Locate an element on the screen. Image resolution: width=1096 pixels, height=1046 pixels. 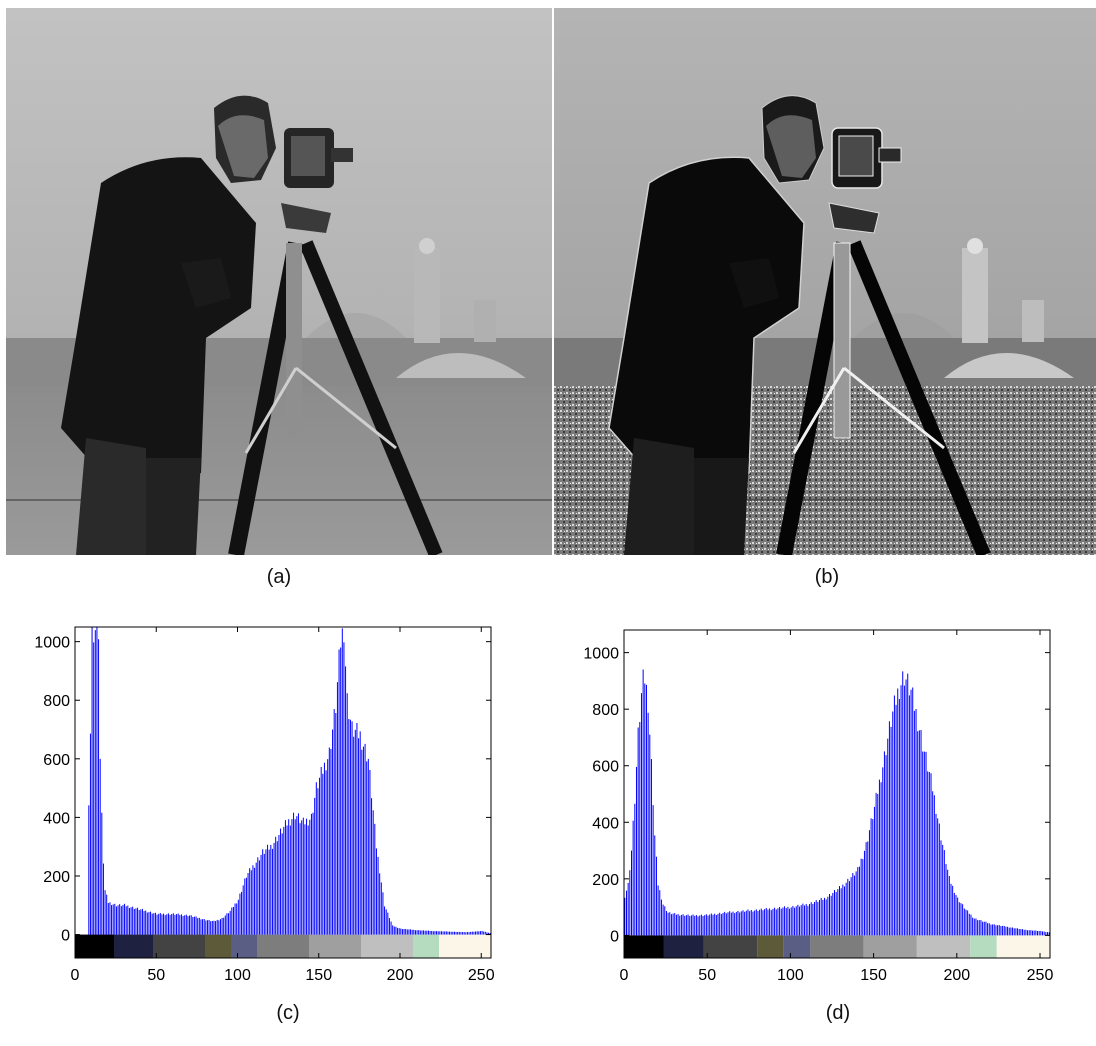
histogram-original-svg: 0 50 100 150 200 250 0 200 400 600 800 1000 is located at coordinates (264, 805).